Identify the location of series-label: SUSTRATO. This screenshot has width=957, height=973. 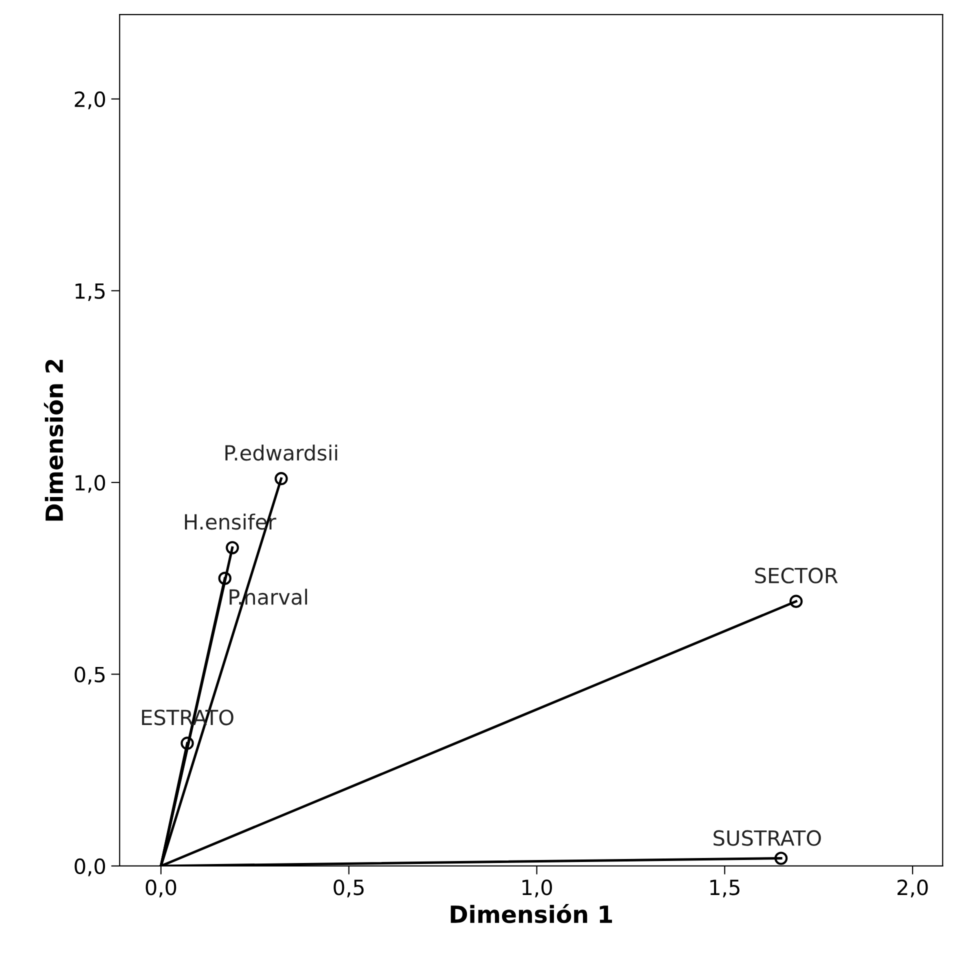
(767, 838).